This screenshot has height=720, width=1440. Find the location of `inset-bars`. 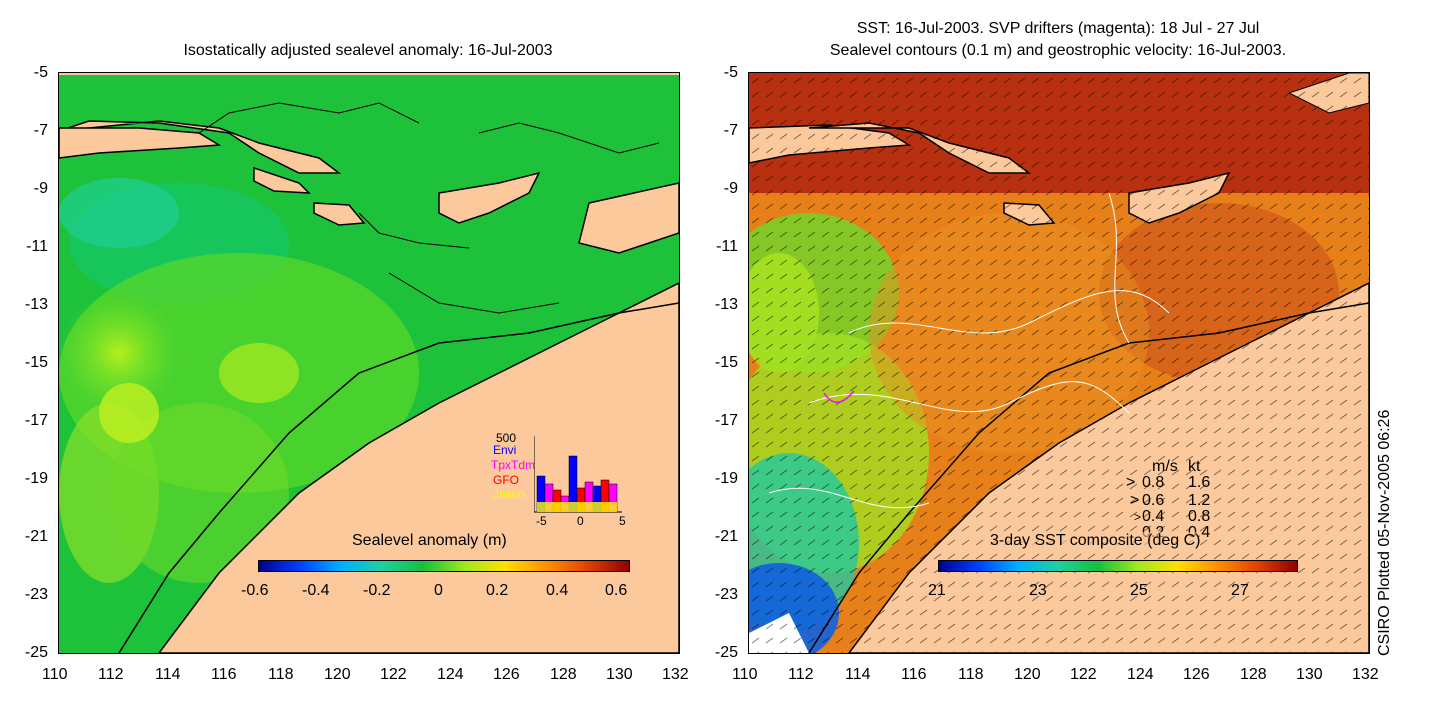

inset-bars is located at coordinates (578, 474).